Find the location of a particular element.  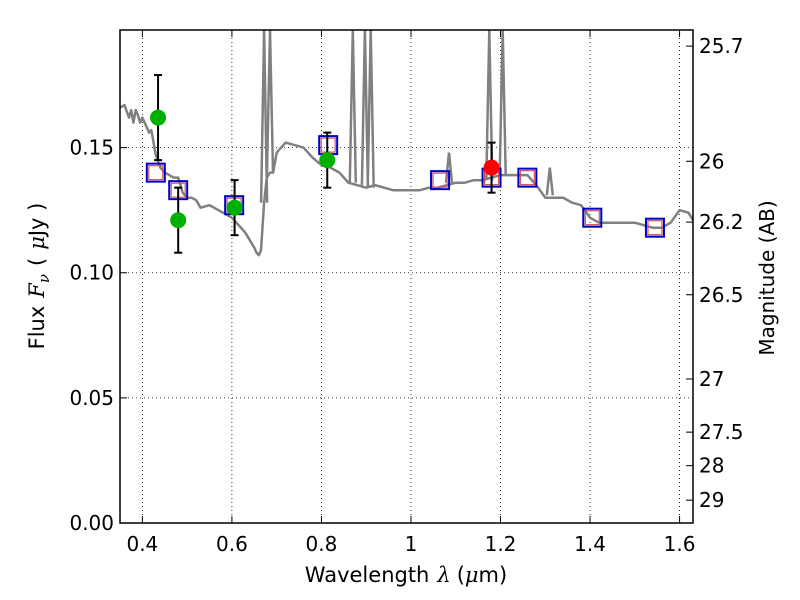

mag-tick-label: 26.5 is located at coordinates (721, 295).